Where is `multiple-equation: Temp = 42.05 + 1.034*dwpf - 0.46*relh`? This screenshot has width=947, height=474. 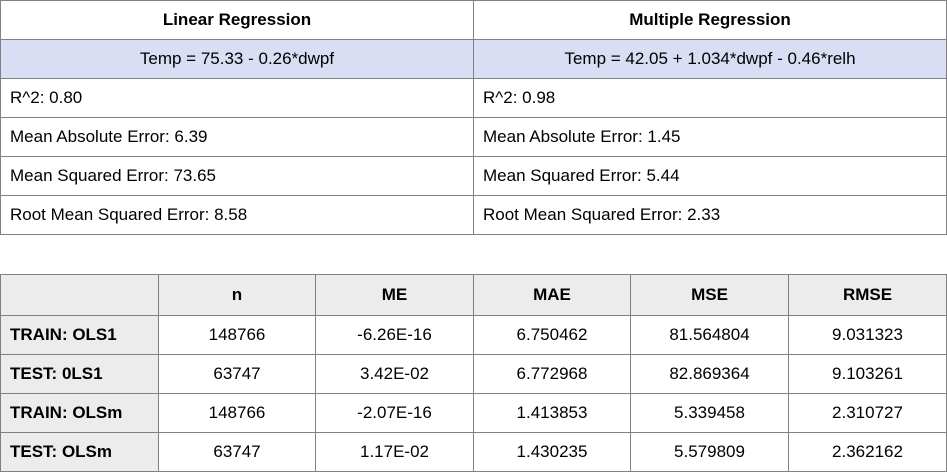 multiple-equation: Temp = 42.05 + 1.034*dwpf - 0.46*relh is located at coordinates (710, 59).